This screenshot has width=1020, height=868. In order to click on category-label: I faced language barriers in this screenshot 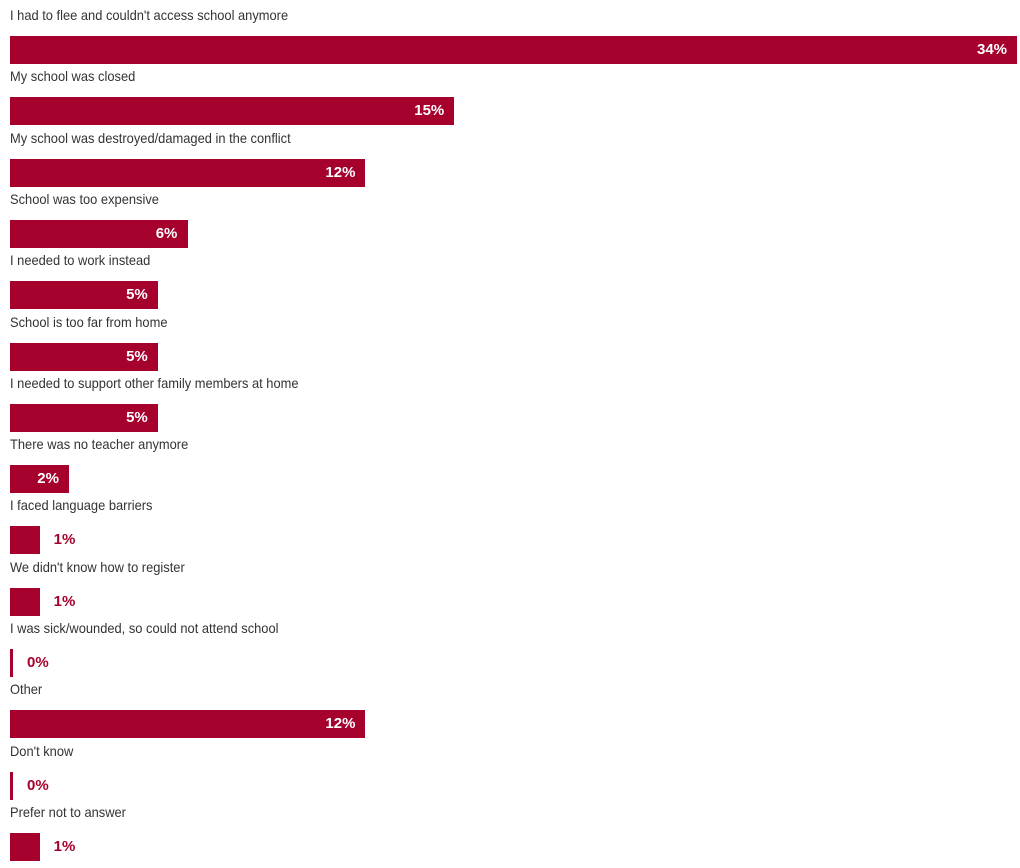, I will do `click(81, 505)`.